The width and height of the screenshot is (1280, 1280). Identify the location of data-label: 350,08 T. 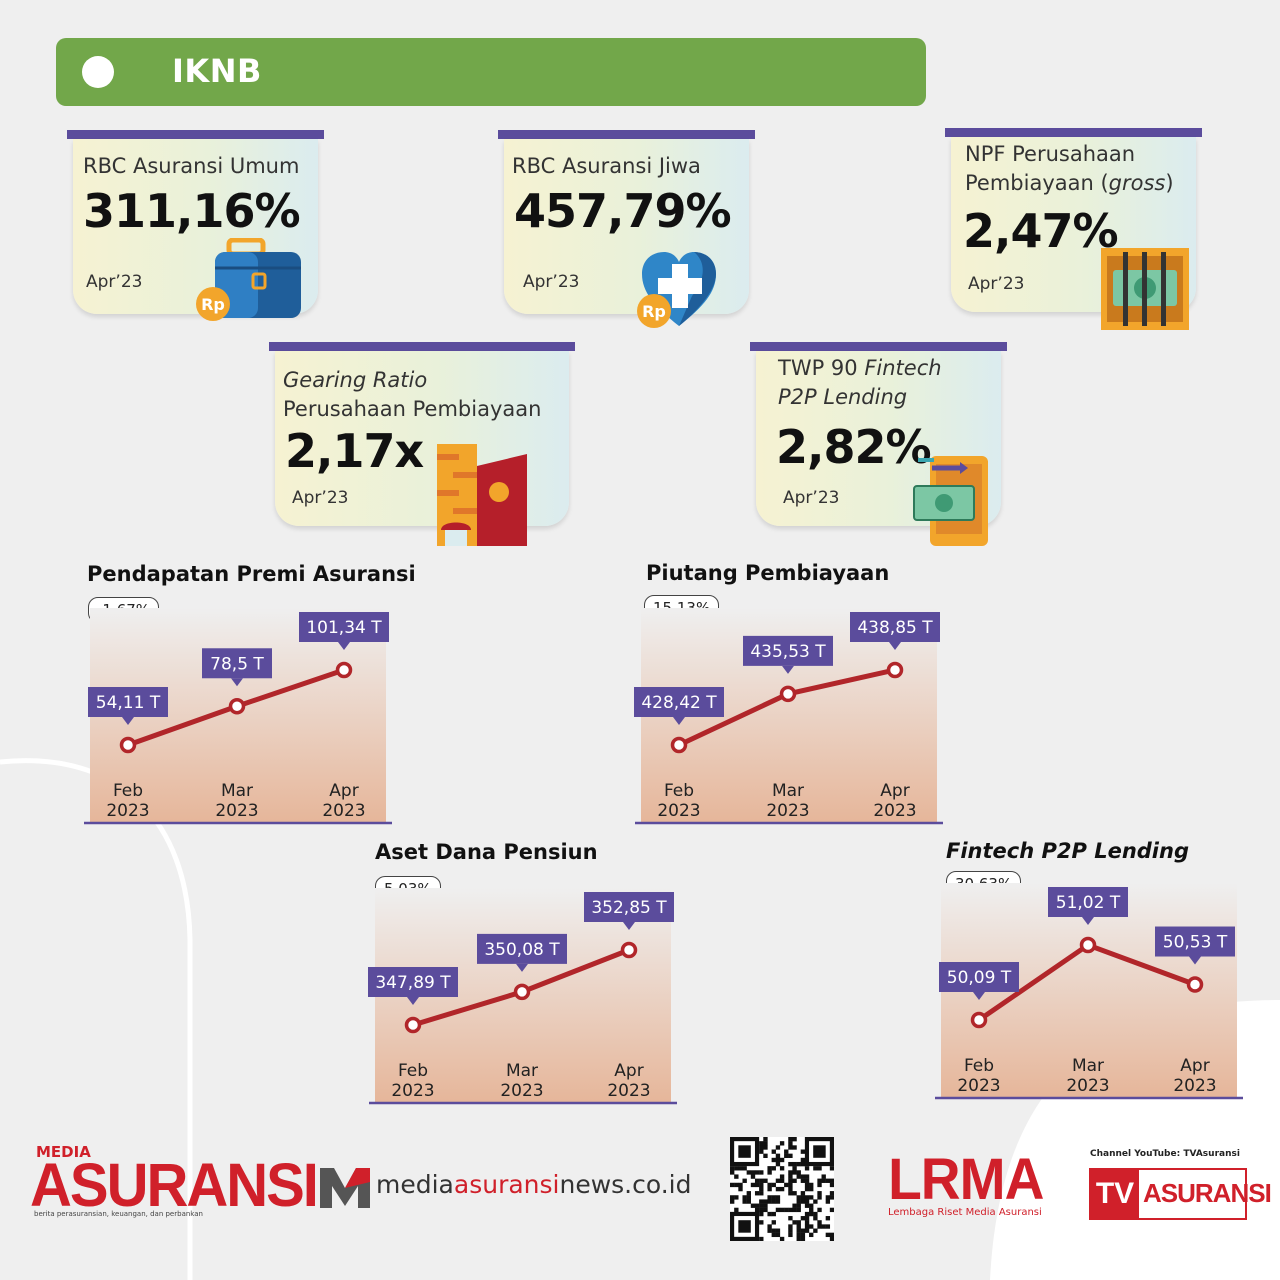
(522, 950).